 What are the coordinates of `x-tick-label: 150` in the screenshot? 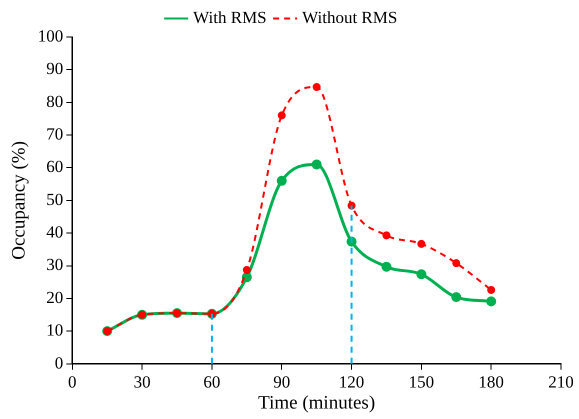 It's located at (421, 382).